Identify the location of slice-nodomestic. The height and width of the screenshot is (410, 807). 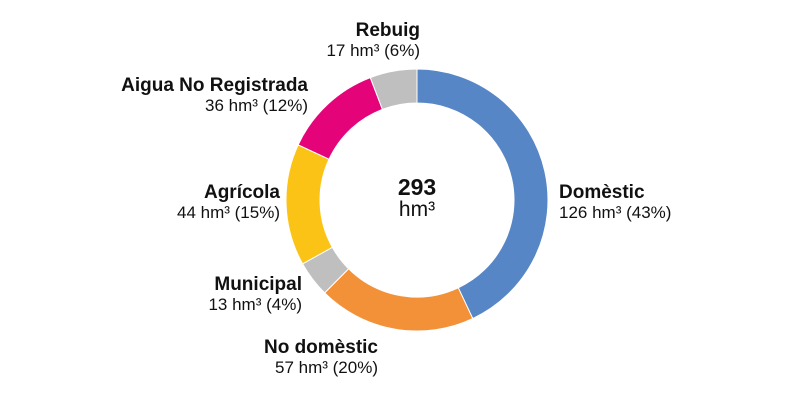
(398, 300).